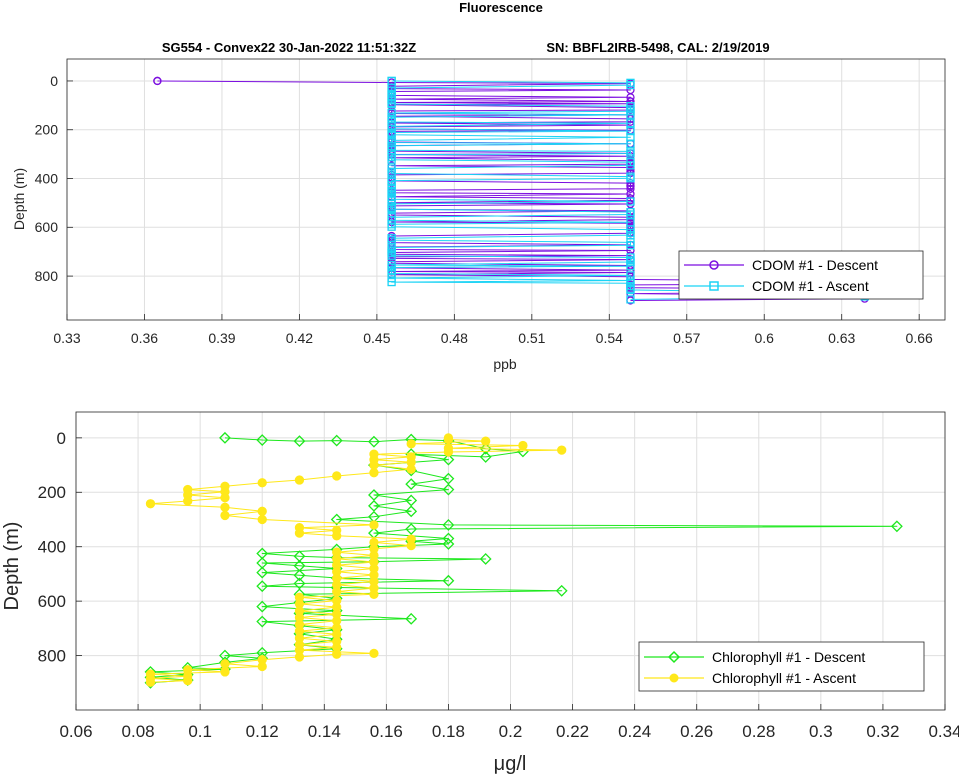  Describe the element at coordinates (788, 657) in the screenshot. I see `chlorophyll-legend-label-descent: Chlorophyll #1 - Descent` at that location.